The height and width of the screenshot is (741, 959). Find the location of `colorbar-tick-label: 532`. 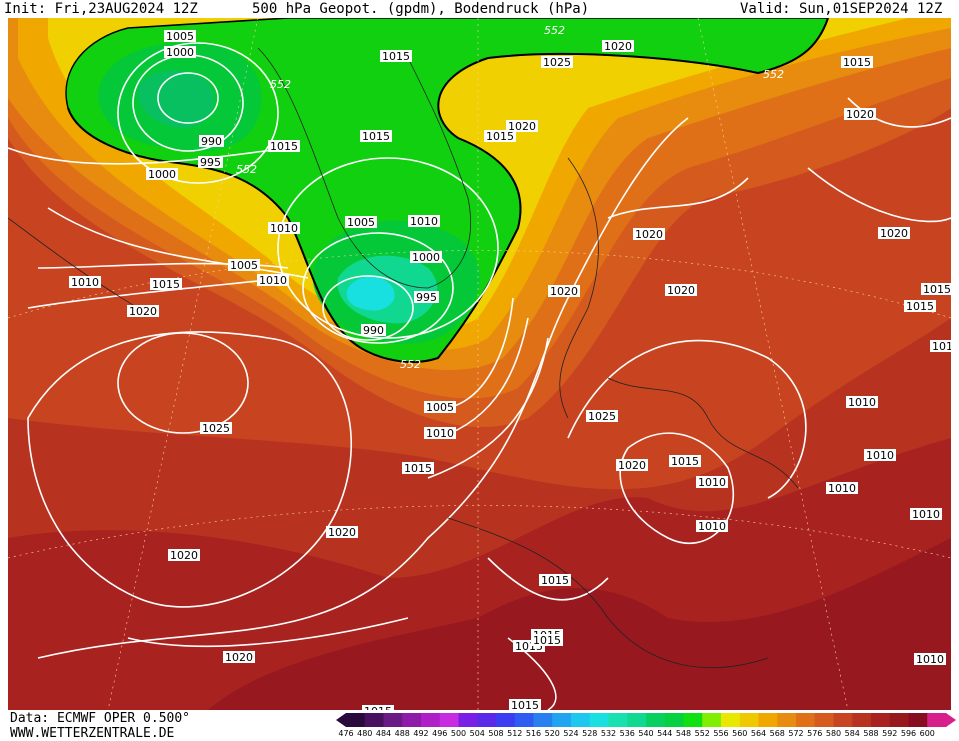

colorbar-tick-label: 532 is located at coordinates (608, 733).